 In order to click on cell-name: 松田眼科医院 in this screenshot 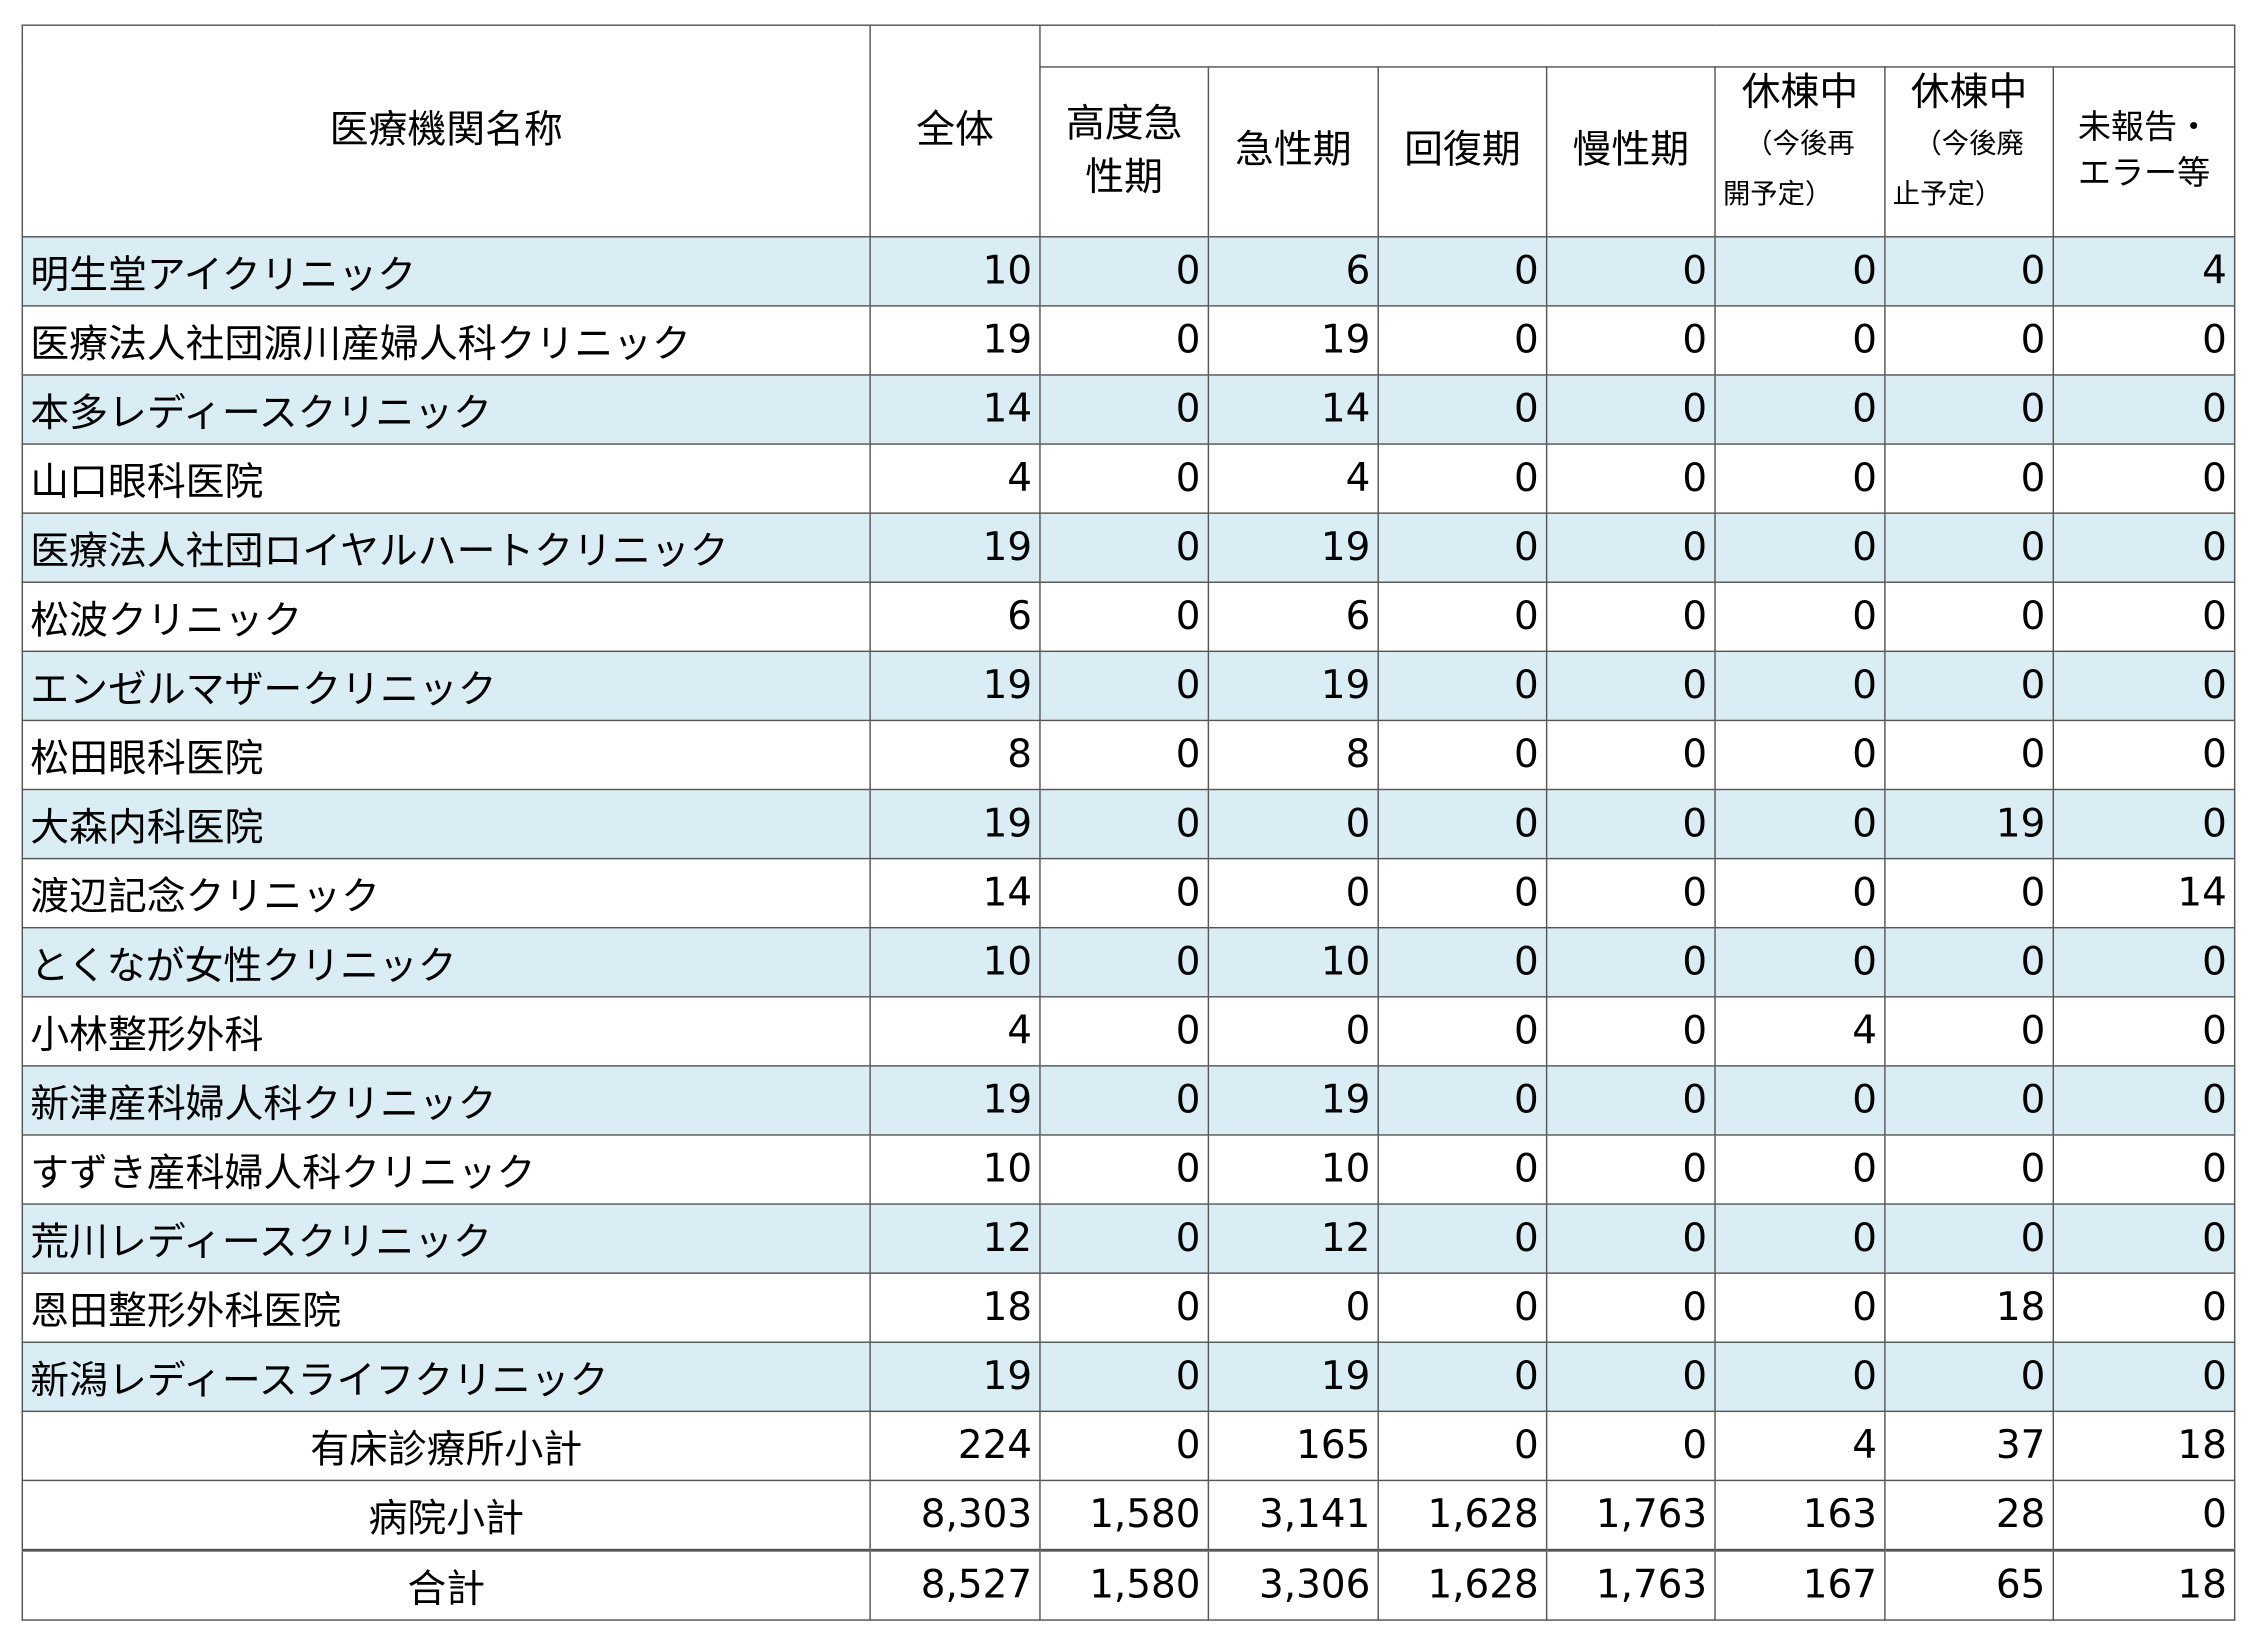, I will do `click(446, 755)`.